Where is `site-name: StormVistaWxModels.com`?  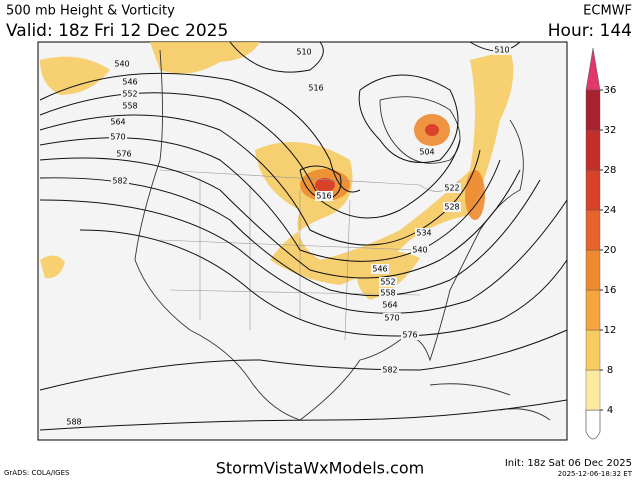
site-name: StormVistaWxModels.com is located at coordinates (320, 468).